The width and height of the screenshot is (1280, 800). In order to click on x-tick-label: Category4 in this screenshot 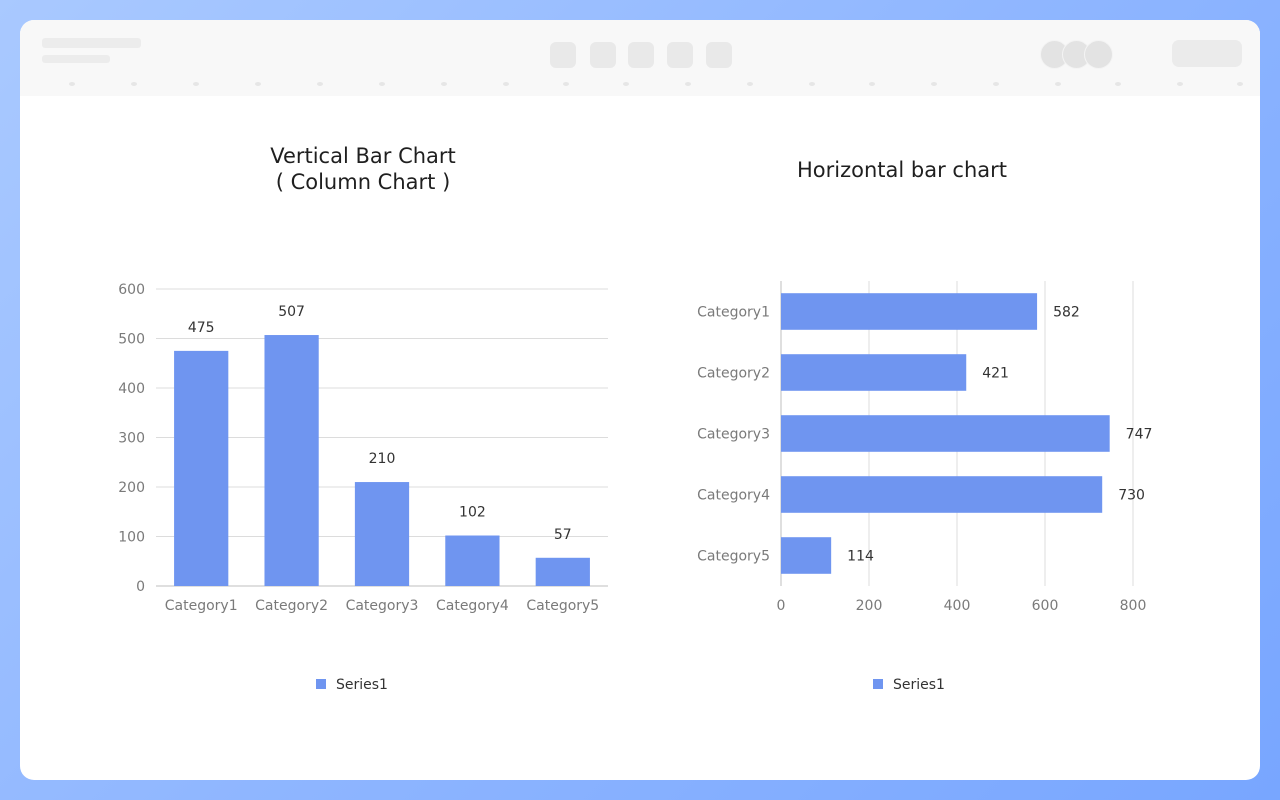, I will do `click(472, 606)`.